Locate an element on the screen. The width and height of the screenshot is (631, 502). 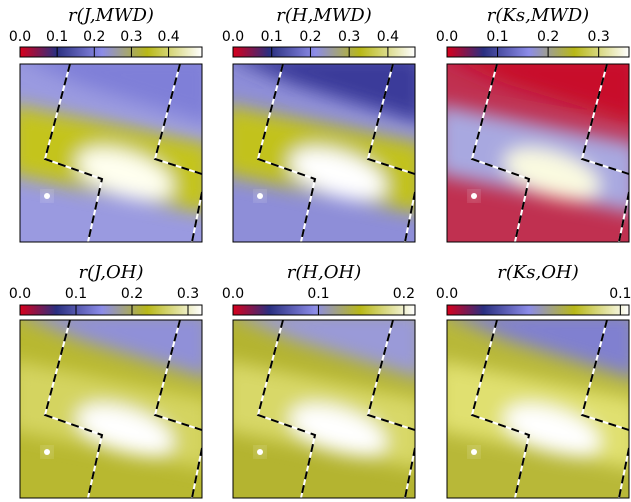
panel-title: r(H,OH) is located at coordinates (324, 272).